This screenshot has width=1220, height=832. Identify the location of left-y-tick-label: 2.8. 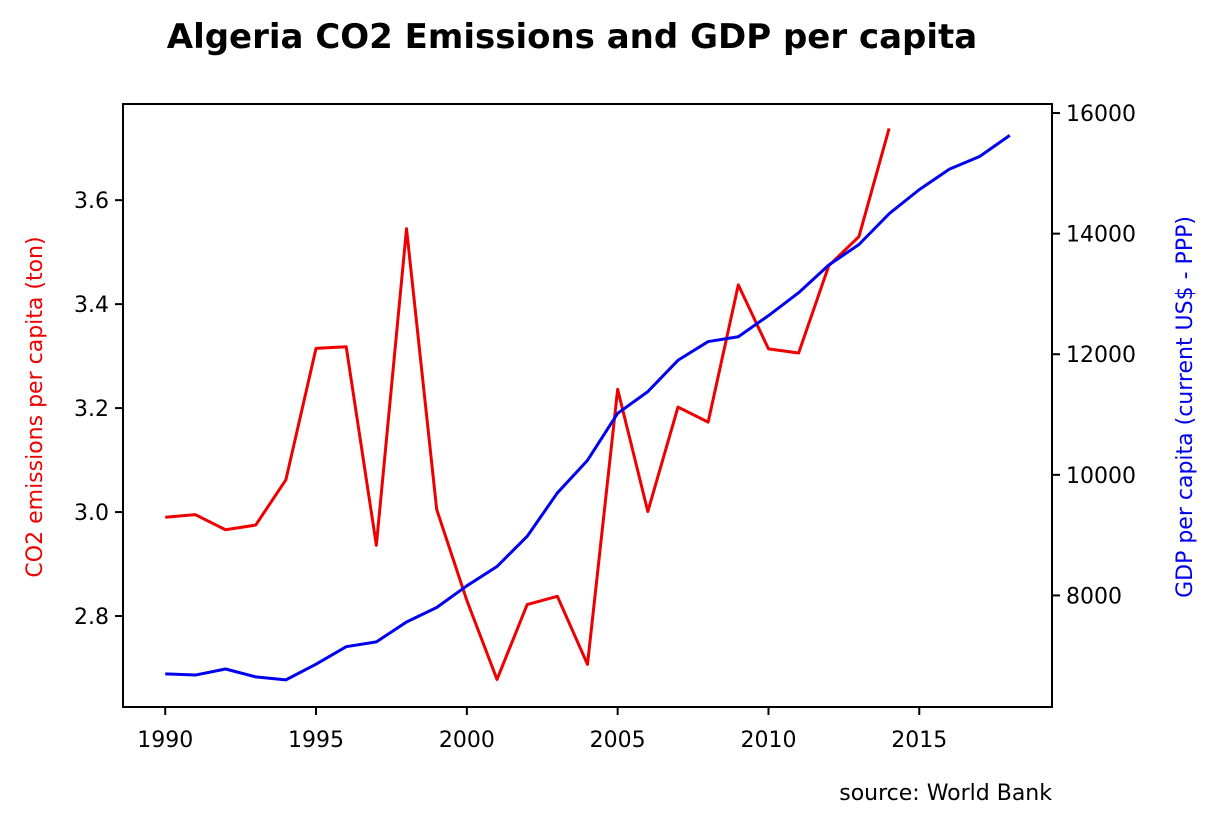
(91, 617).